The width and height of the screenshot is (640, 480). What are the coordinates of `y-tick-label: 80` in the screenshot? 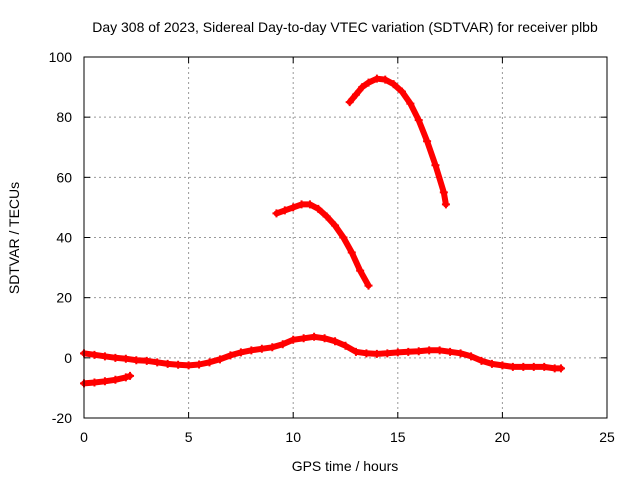 It's located at (64, 117).